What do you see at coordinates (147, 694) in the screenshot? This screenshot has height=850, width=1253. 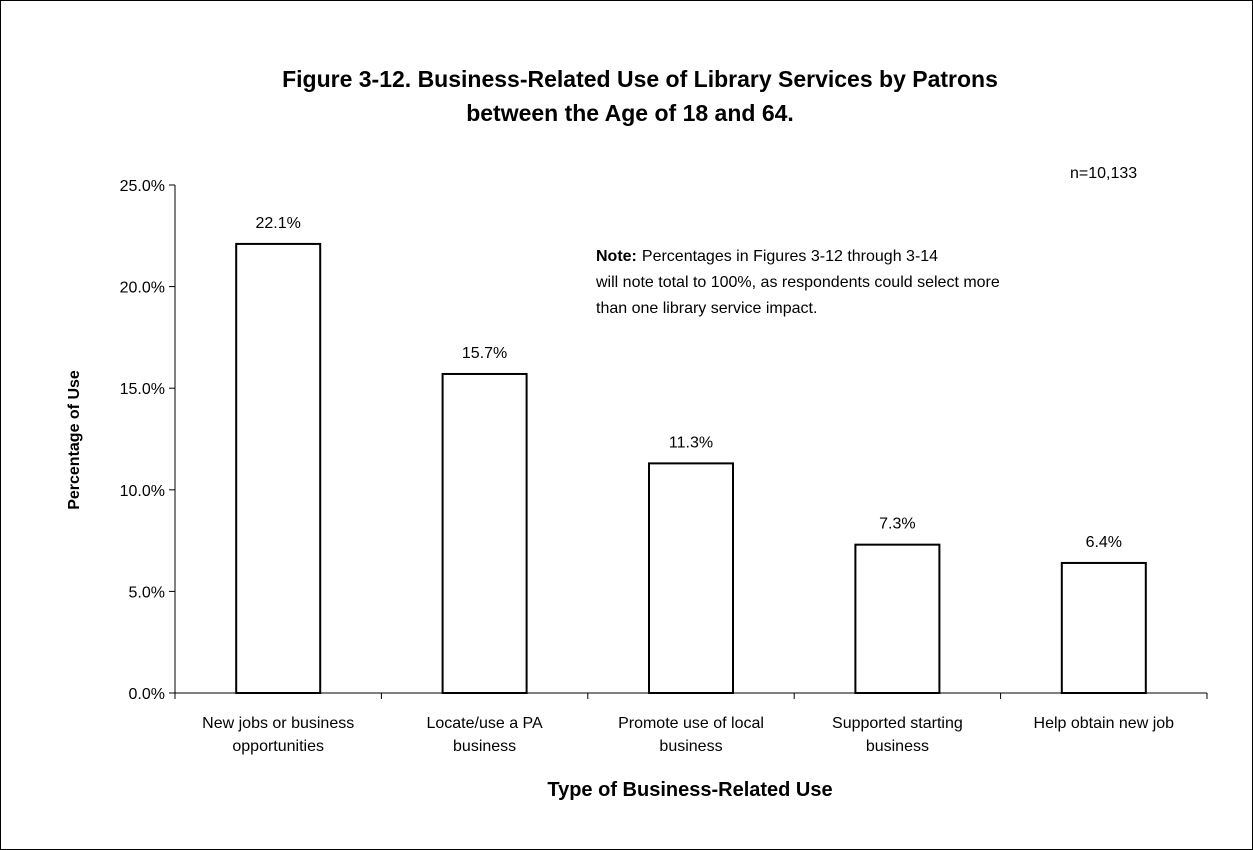 I see `y-tick-label: 0.0%` at bounding box center [147, 694].